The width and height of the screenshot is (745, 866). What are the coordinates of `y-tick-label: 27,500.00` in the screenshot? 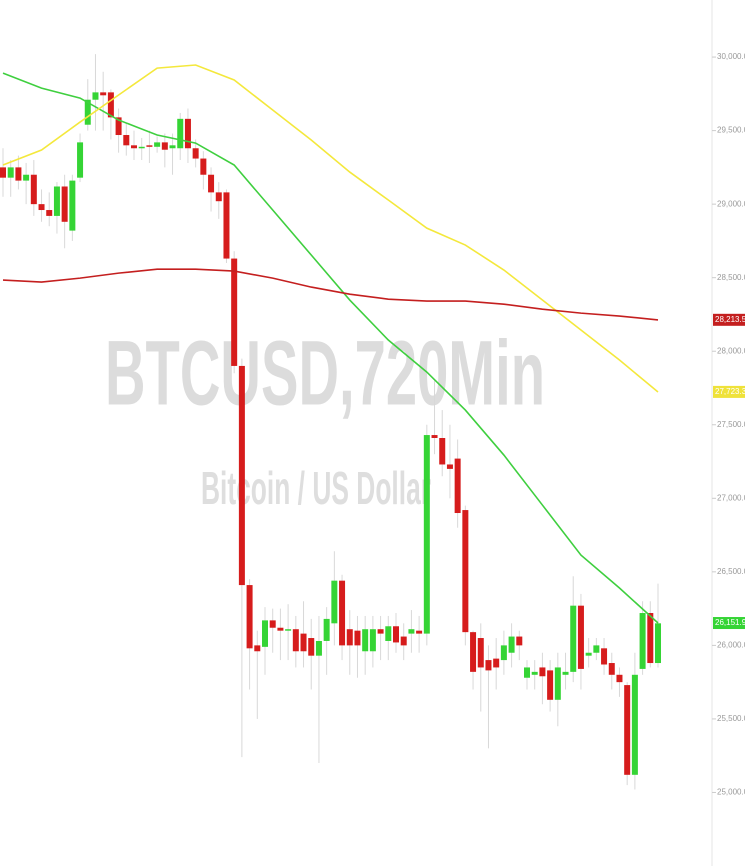 It's located at (731, 424).